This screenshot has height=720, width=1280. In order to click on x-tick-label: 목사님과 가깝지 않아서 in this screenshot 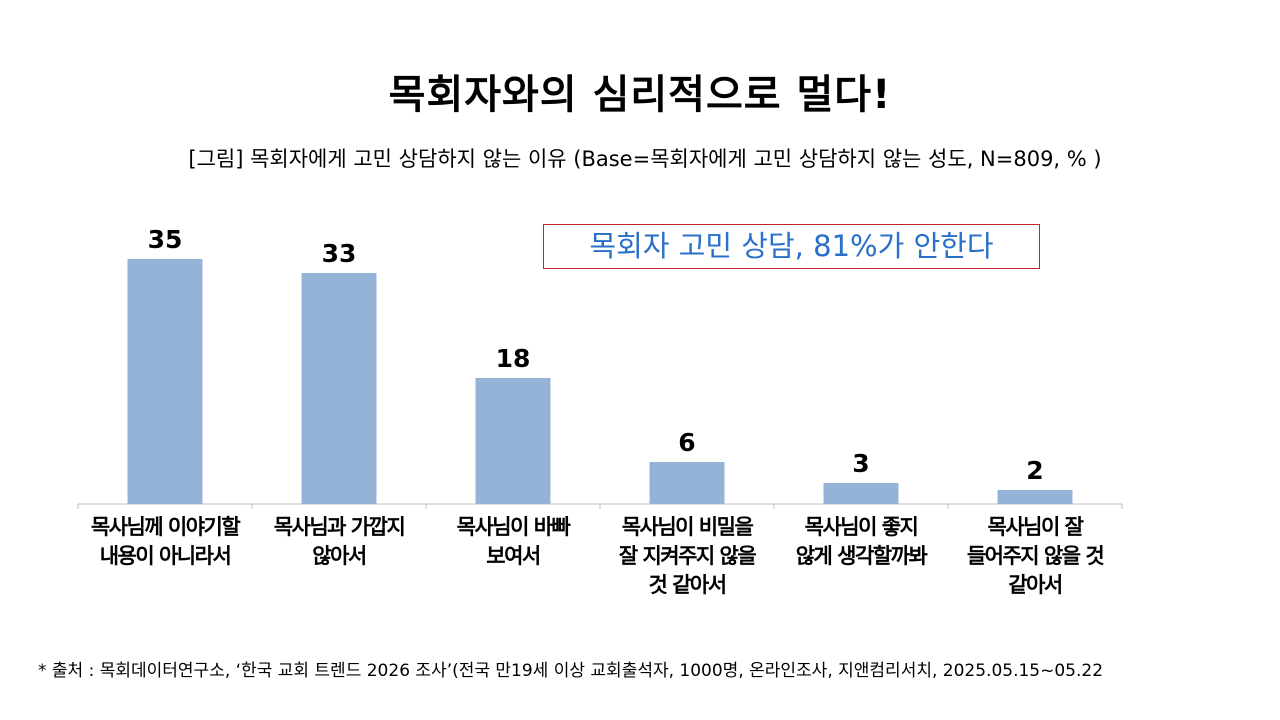, I will do `click(339, 541)`.